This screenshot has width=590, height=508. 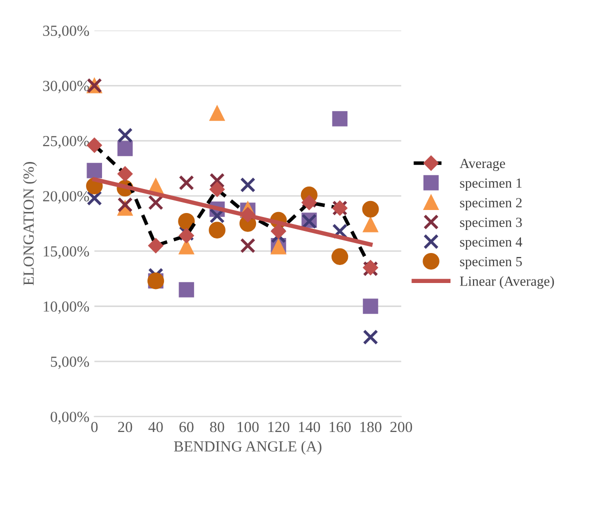 I want to click on x-tick-label: 120, so click(x=279, y=427).